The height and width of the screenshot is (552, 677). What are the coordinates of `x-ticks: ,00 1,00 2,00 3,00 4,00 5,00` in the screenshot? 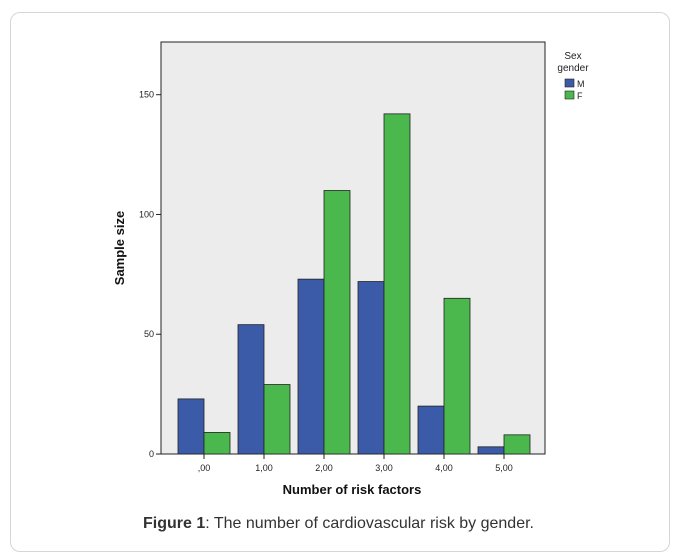 It's located at (355, 463).